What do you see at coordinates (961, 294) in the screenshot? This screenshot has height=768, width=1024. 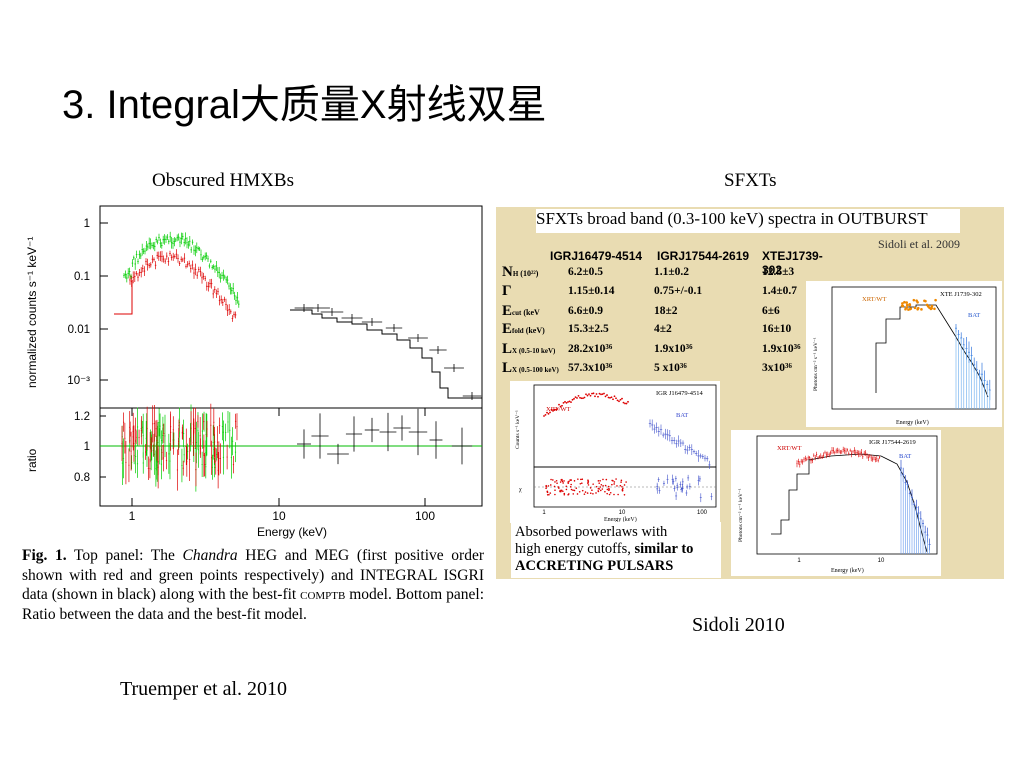 I see `xte-name: XTE J1739-302` at bounding box center [961, 294].